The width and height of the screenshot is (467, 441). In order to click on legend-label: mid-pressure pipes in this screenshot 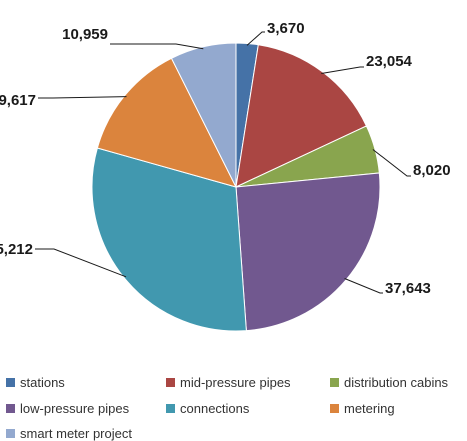, I will do `click(235, 382)`.